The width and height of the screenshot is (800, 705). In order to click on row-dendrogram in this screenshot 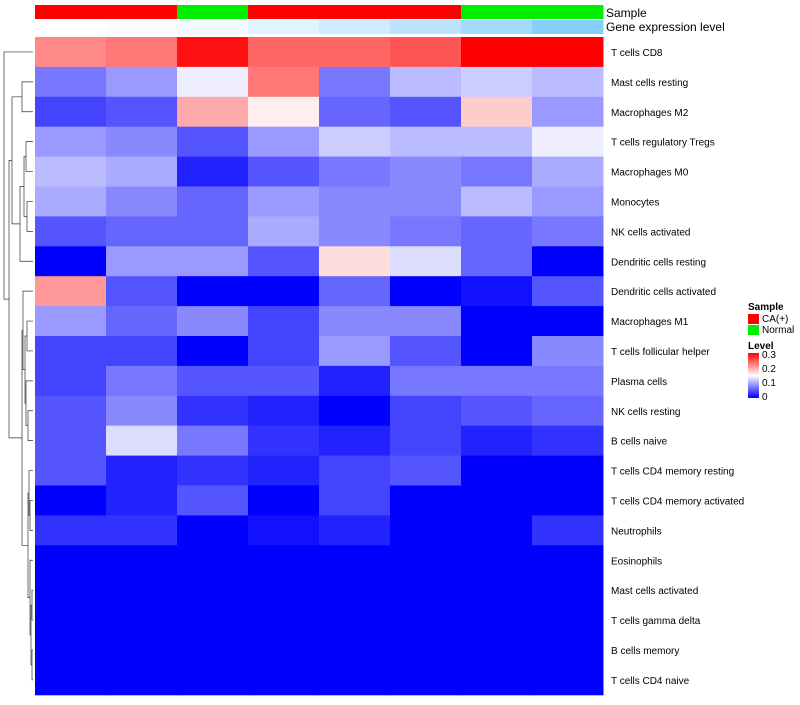, I will do `click(18, 366)`.